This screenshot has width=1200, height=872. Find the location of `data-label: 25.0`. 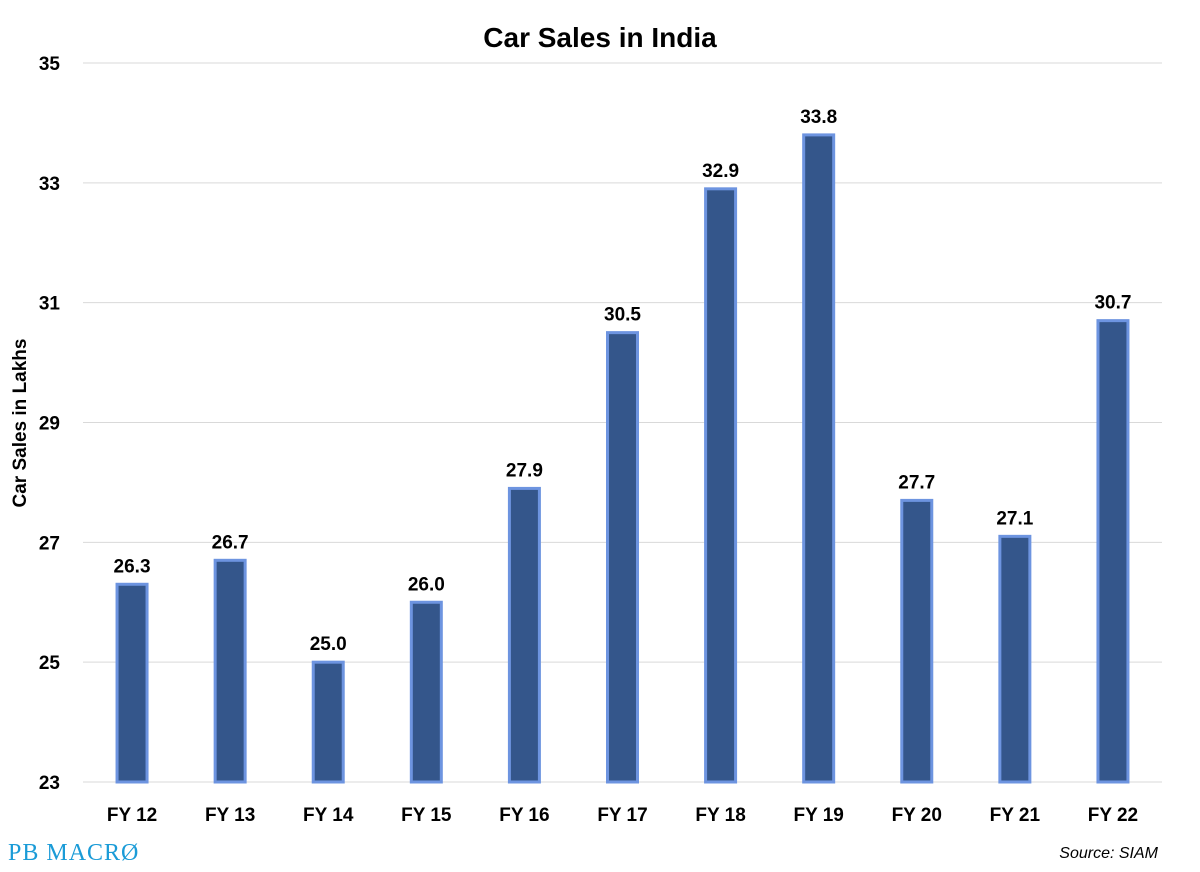

data-label: 25.0 is located at coordinates (328, 644).